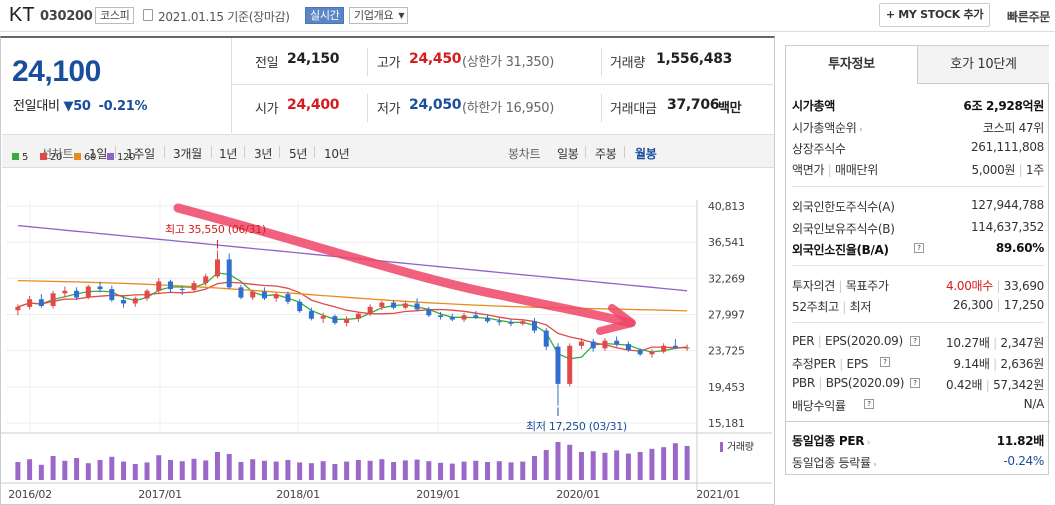  Describe the element at coordinates (115, 15) in the screenshot. I see `market-badge: 코스피` at that location.